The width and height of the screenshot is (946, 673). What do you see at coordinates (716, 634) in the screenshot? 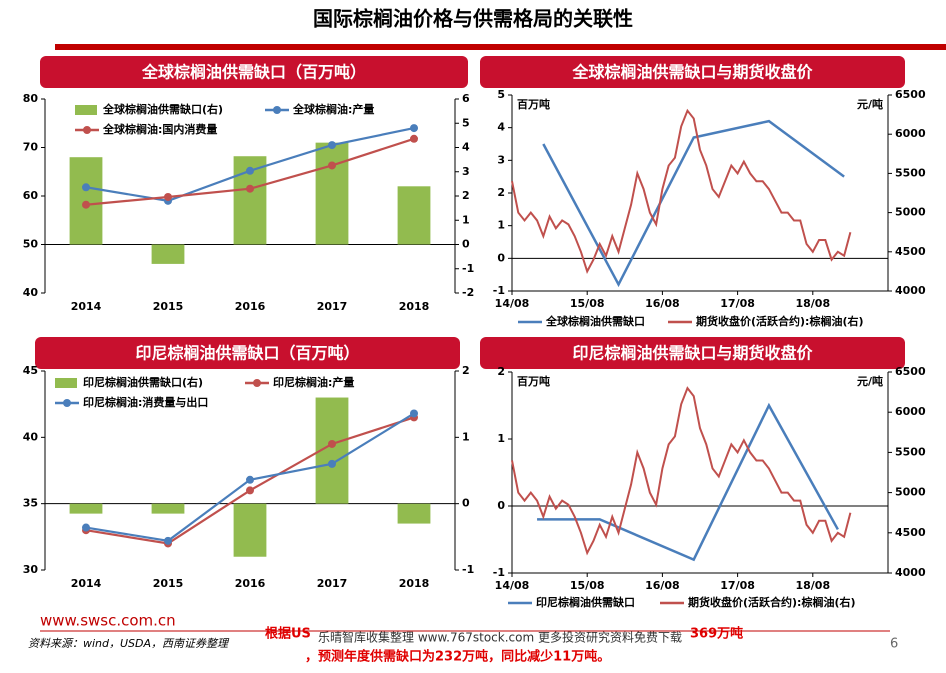
I see `note: 369万吨` at bounding box center [716, 634].